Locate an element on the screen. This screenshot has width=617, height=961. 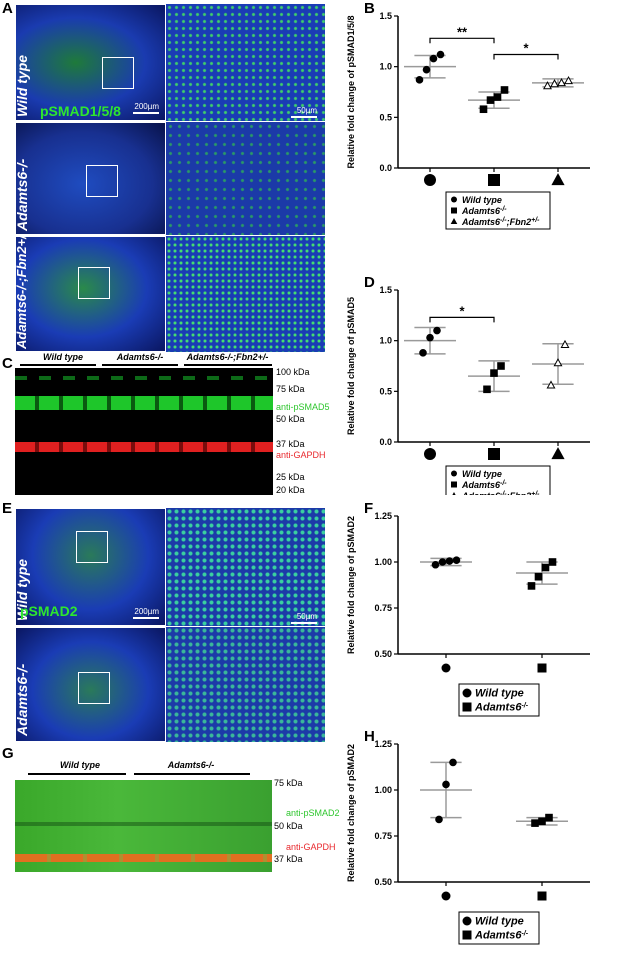
micrograph-e-ko-overview: Adamts6-/- is located at coordinates (90, 684).